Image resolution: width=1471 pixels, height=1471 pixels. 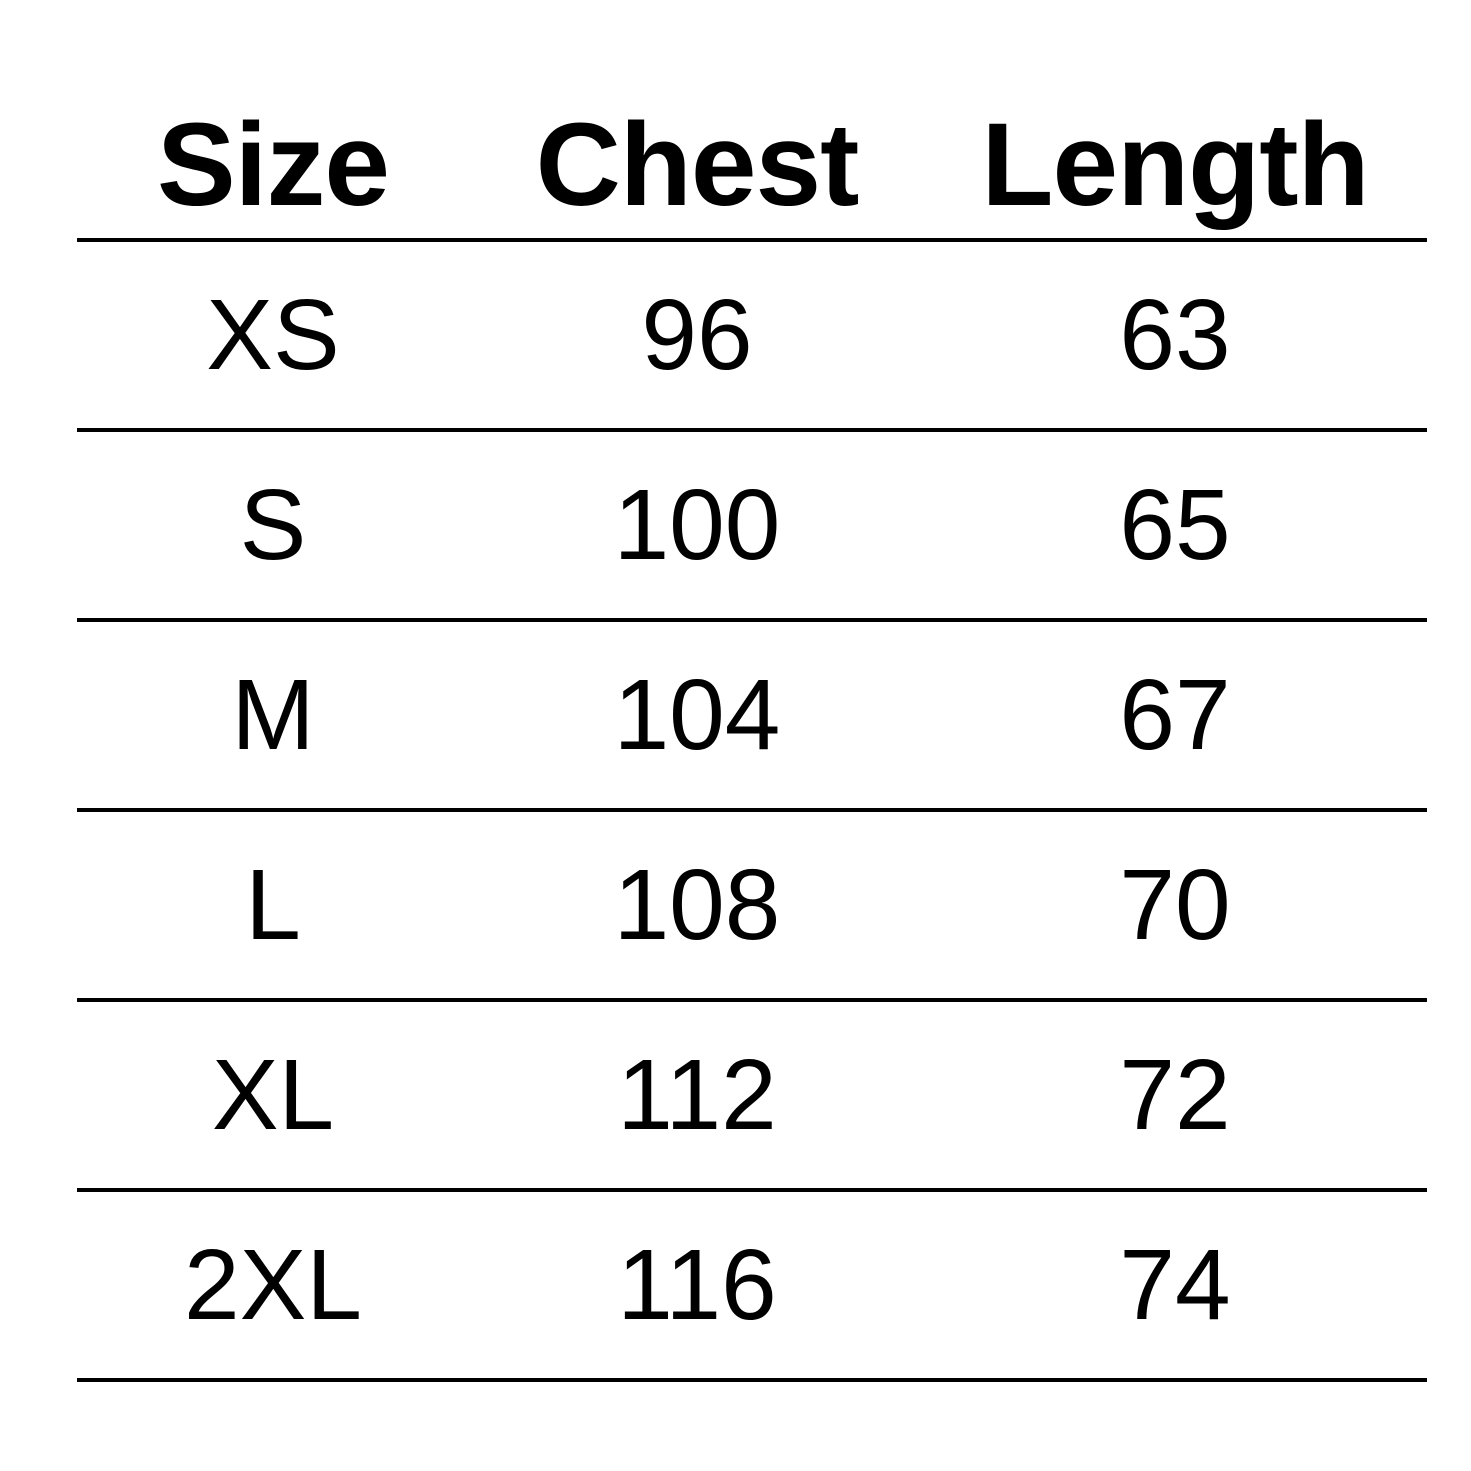 I want to click on table-row: XL 112 72, so click(x=752, y=1095).